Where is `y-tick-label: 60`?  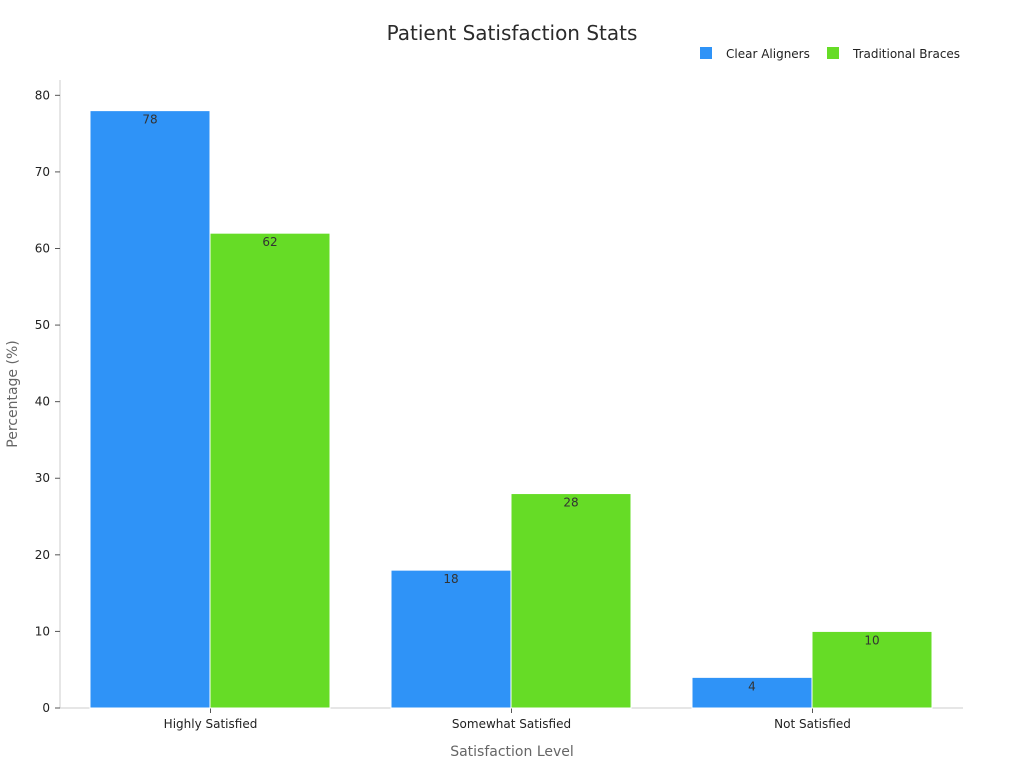 y-tick-label: 60 is located at coordinates (42, 248).